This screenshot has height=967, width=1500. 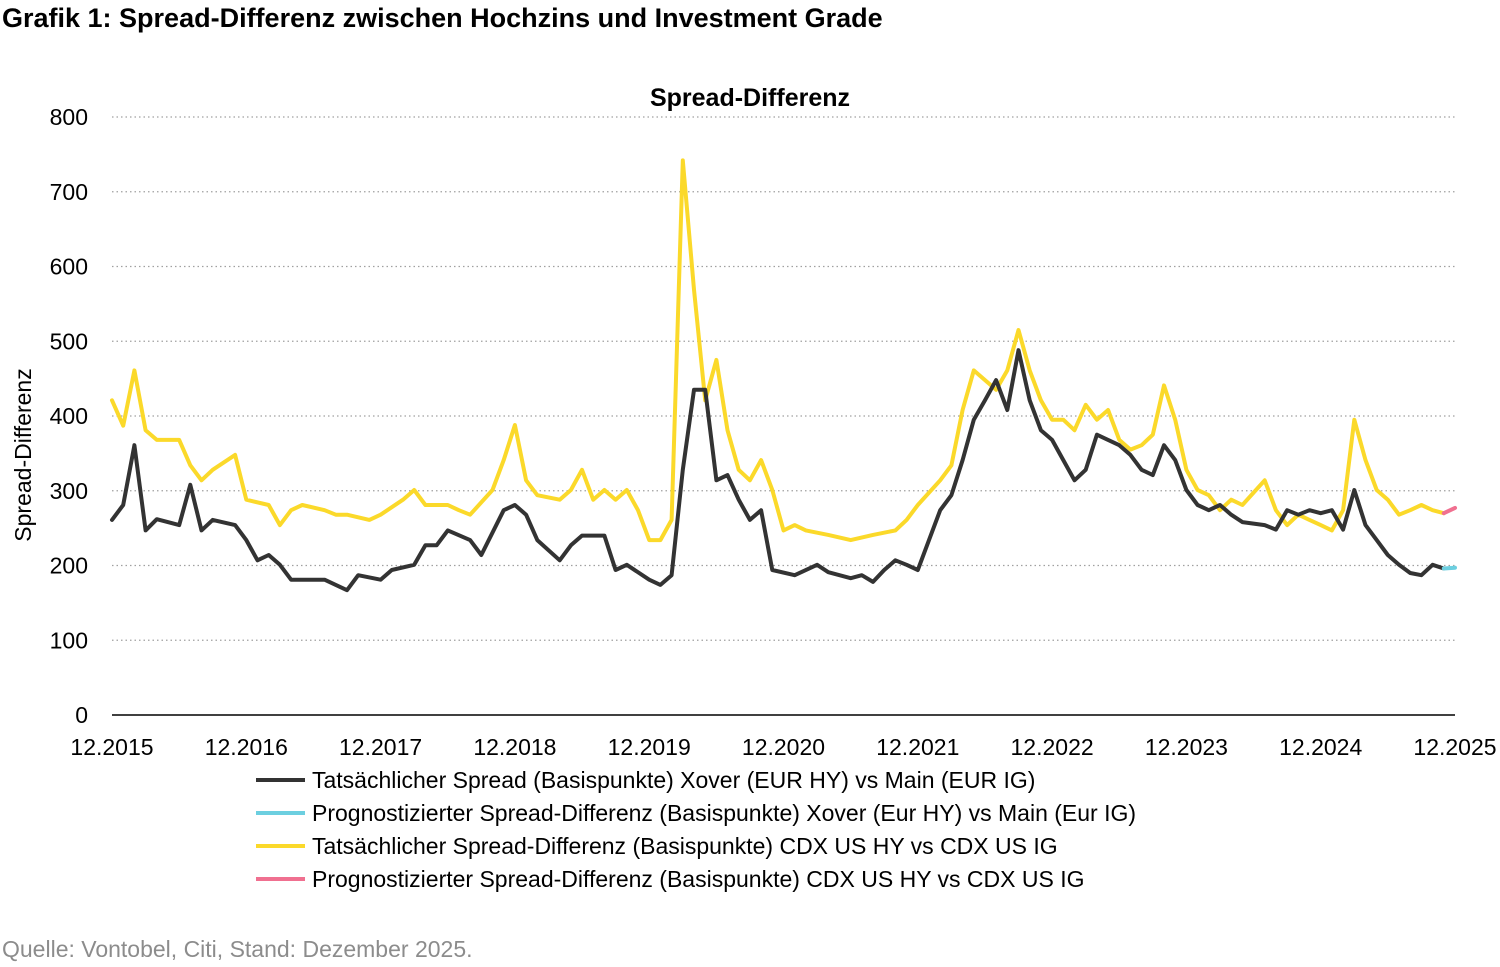 I want to click on x-tick-label: 12.2016, so click(x=246, y=747).